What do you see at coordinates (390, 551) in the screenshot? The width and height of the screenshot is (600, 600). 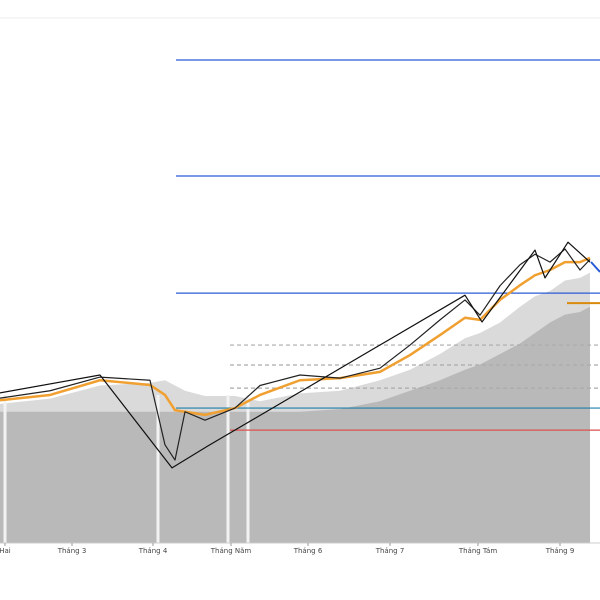 I see `x-tick-label: Tháng 7` at bounding box center [390, 551].